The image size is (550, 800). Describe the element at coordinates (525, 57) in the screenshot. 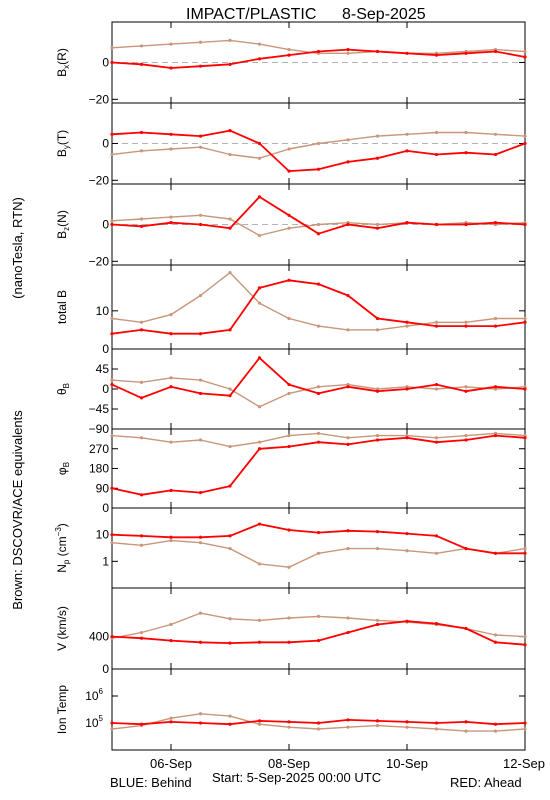

I see `data-point-bx-ahead` at that location.